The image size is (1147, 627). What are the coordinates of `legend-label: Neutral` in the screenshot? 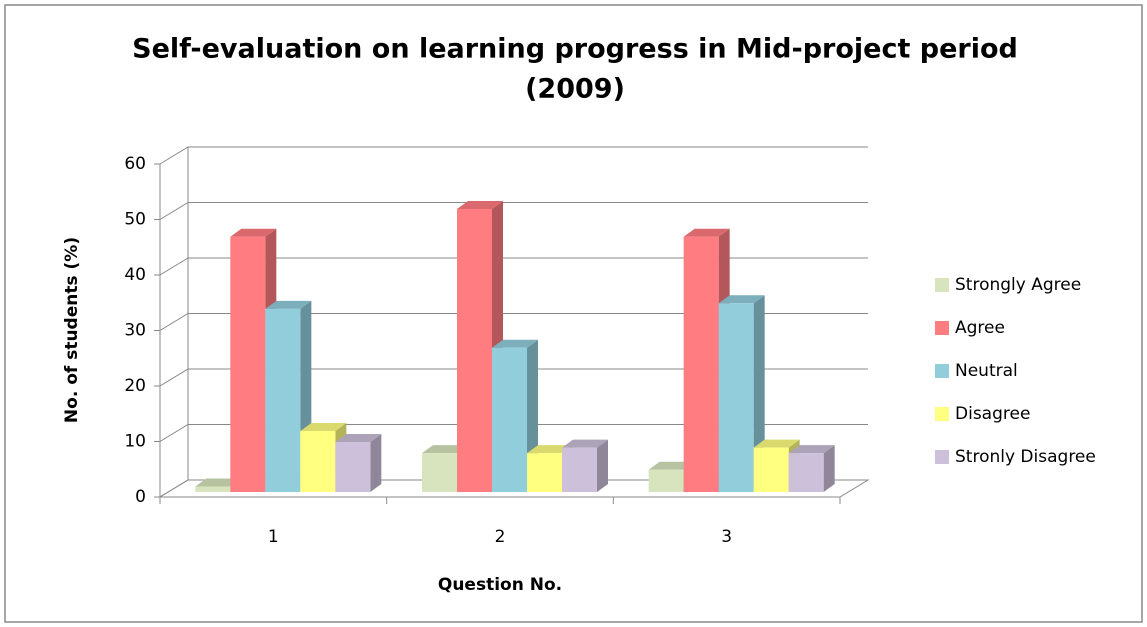 It's located at (986, 371).